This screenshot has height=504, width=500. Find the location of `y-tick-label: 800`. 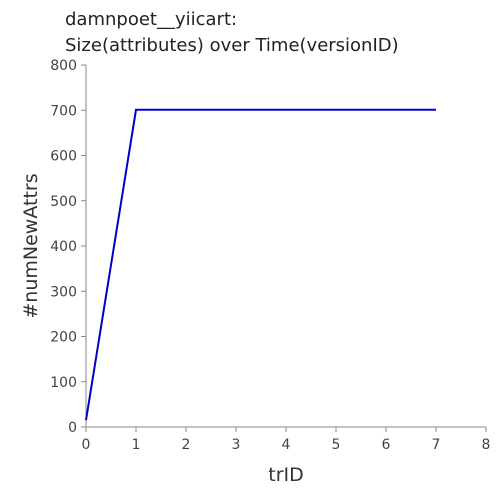

y-tick-label: 800 is located at coordinates (63, 66).